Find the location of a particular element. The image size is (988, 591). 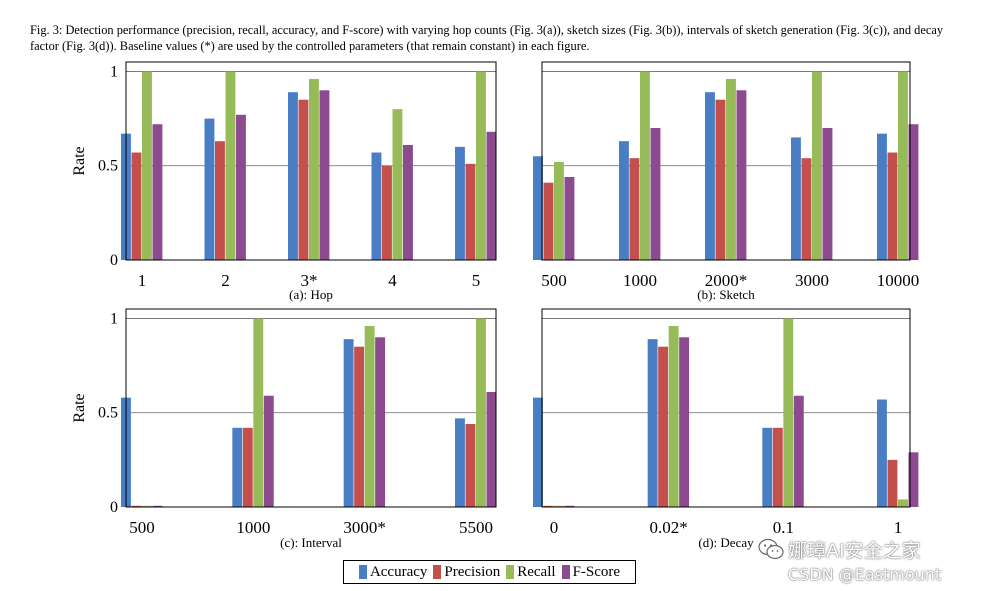

watermark-title: 娜璋AI安全之家 is located at coordinates (854, 551).